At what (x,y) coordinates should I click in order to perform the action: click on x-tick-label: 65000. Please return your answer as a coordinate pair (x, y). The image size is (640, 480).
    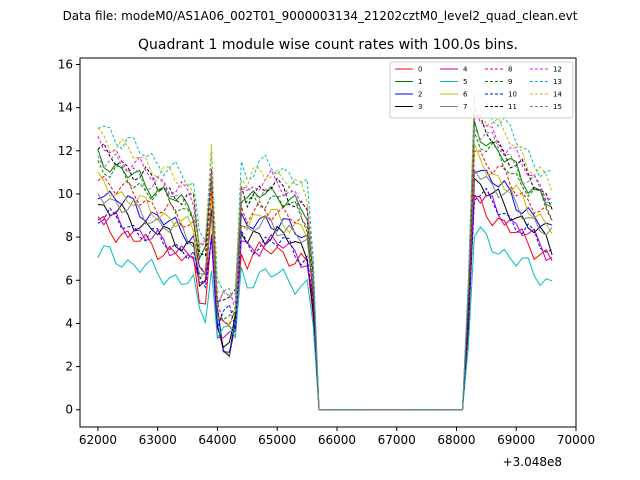
    Looking at the image, I should click on (277, 440).